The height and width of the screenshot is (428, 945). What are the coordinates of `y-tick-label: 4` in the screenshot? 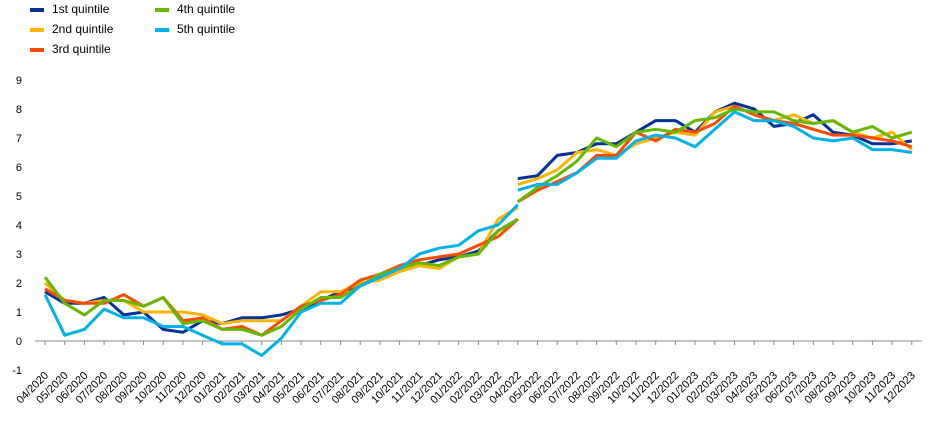 It's located at (19, 226).